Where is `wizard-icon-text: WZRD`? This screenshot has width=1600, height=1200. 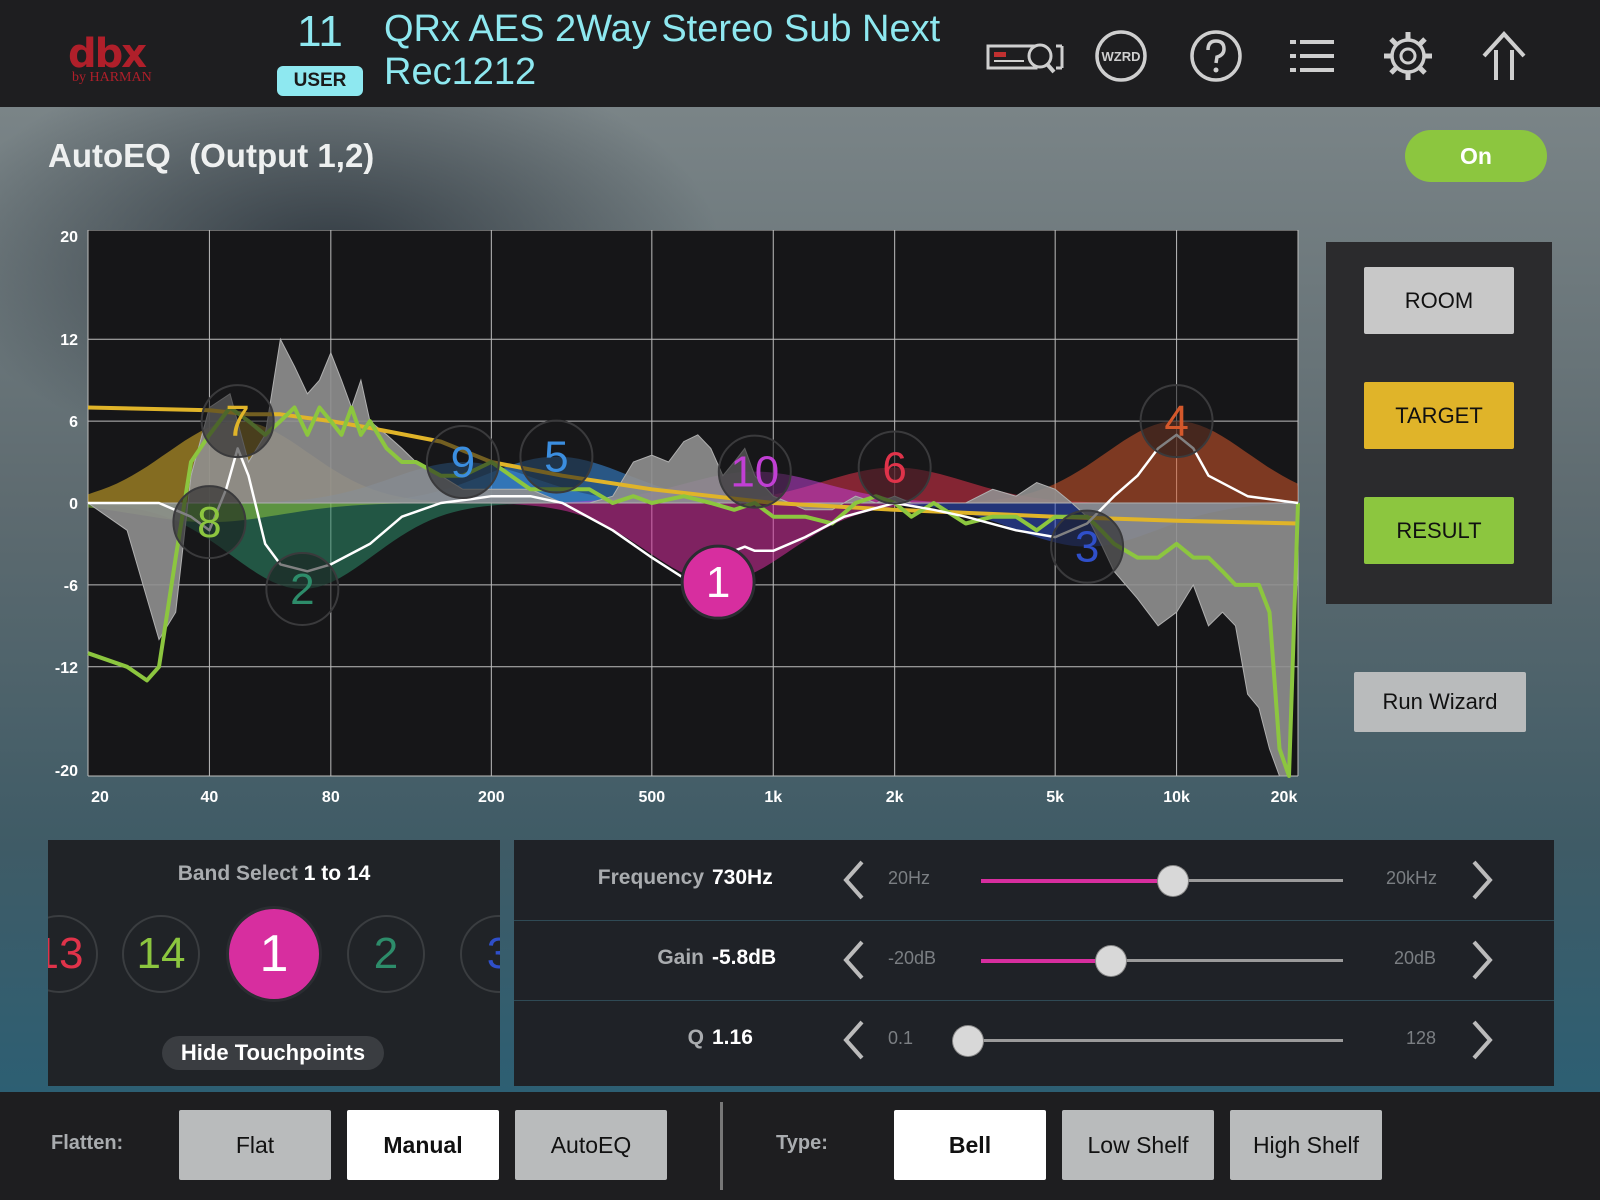 wizard-icon-text: WZRD is located at coordinates (1121, 56).